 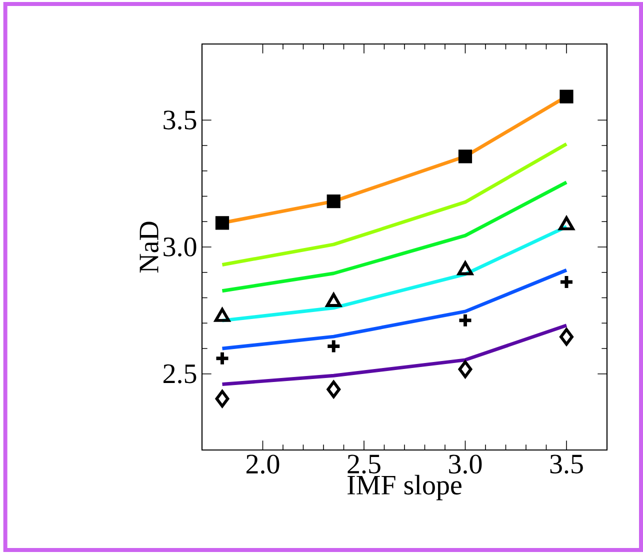 I want to click on y-tick-label: 3.0, so click(x=180, y=247).